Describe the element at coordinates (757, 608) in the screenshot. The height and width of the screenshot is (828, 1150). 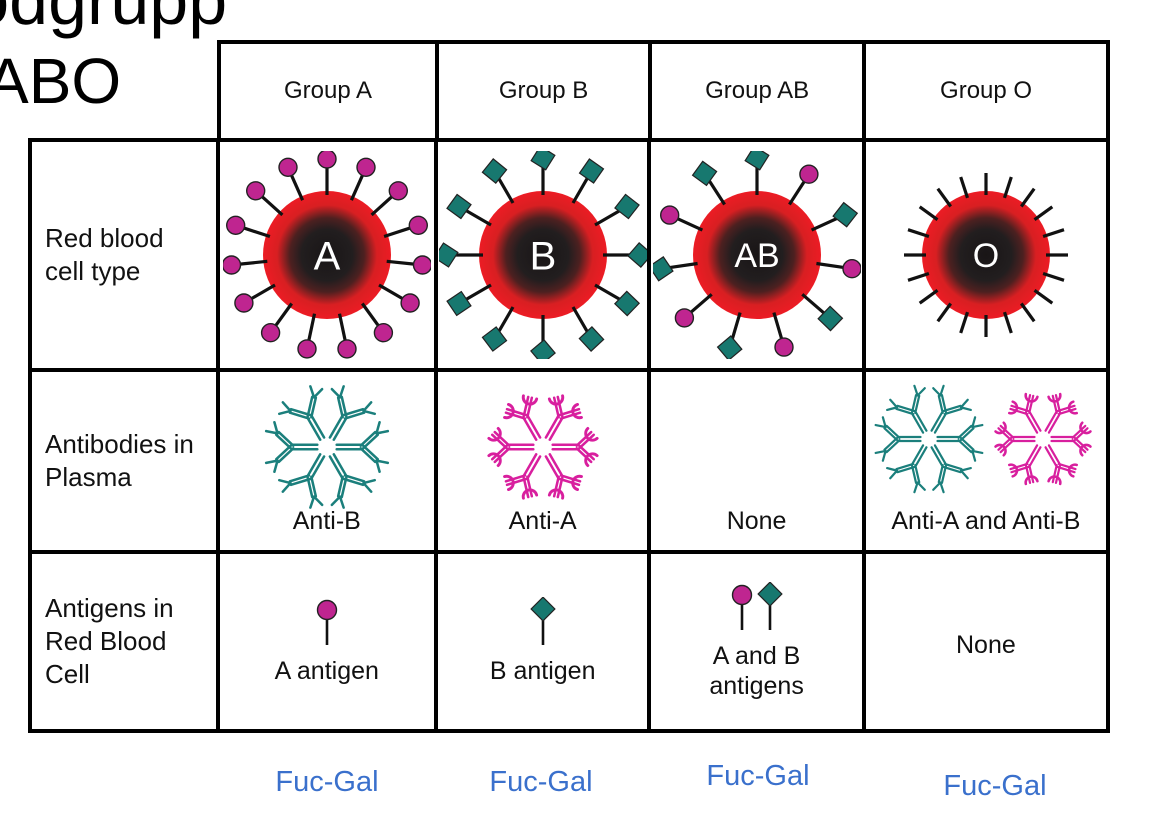
I see `a-and-b-antigen-icons` at that location.